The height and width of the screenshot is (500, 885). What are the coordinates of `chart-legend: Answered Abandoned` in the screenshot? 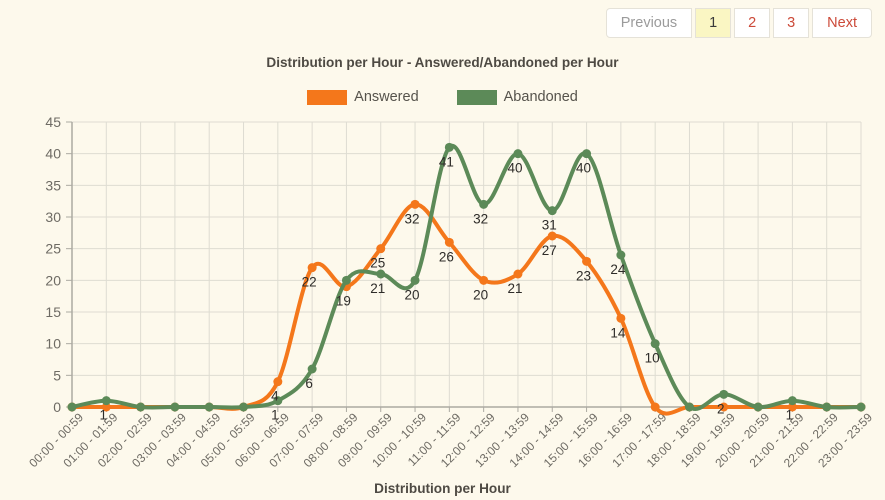 It's located at (442, 97).